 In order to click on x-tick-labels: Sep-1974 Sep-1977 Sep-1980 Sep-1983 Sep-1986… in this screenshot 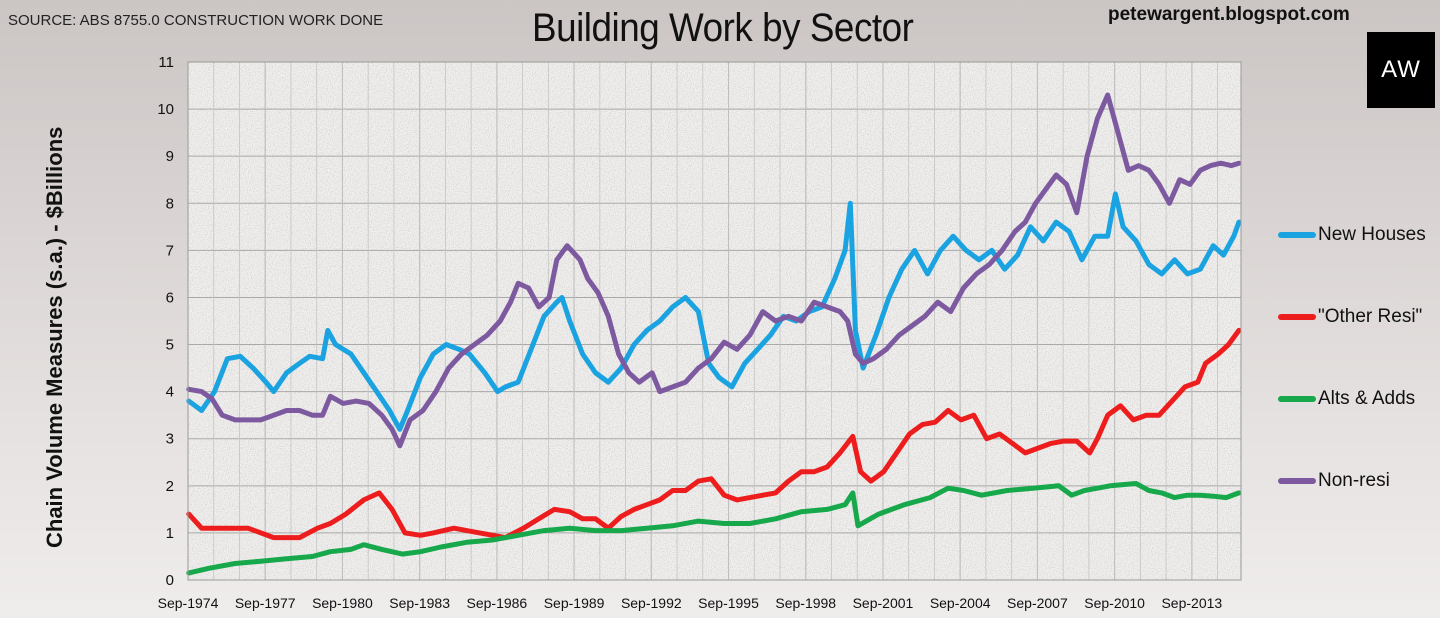, I will do `click(690, 603)`.